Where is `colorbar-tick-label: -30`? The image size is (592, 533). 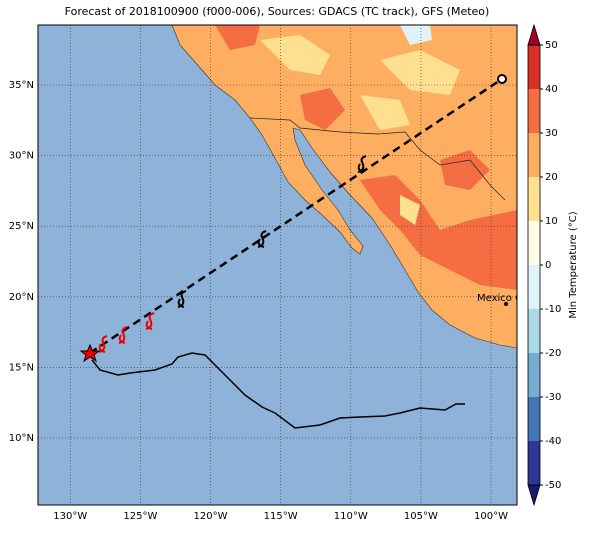
colorbar-tick-label: -30 is located at coordinates (553, 397).